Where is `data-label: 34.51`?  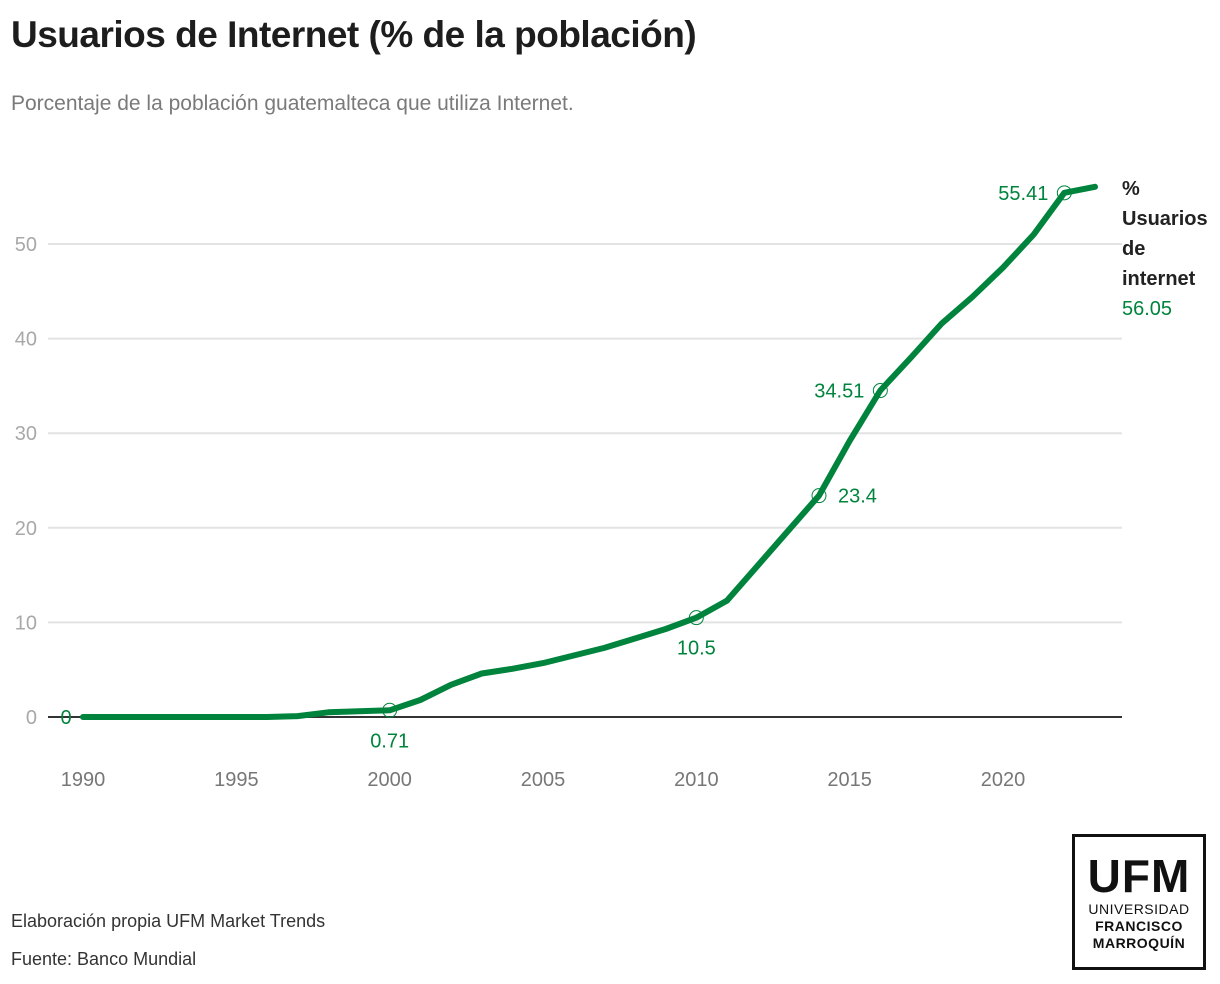 data-label: 34.51 is located at coordinates (839, 392).